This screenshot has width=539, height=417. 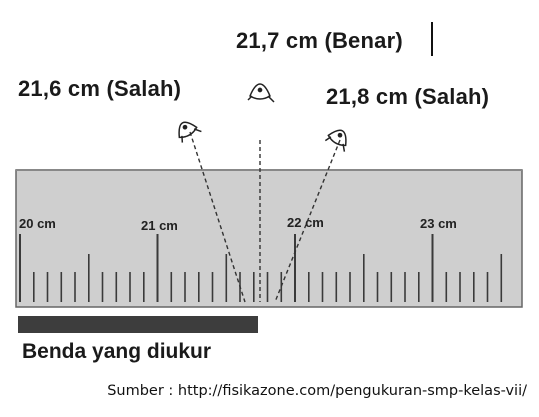 I want to click on eye-icon-center, so click(x=261, y=93).